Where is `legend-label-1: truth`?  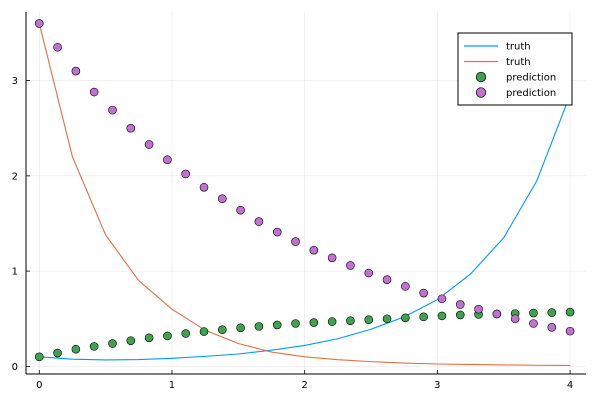
legend-label-1: truth is located at coordinates (518, 62).